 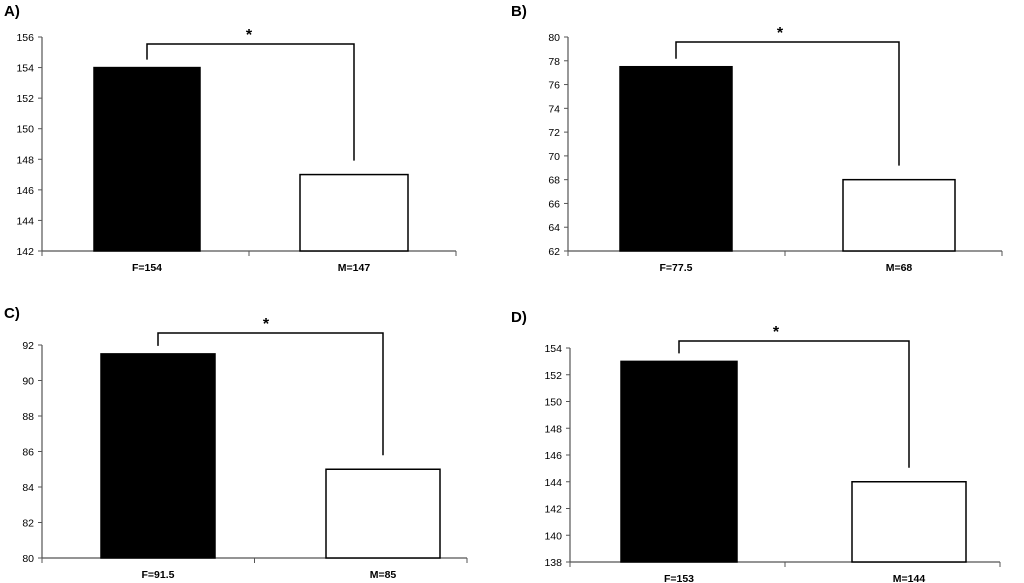 I want to click on category-label: M=144, so click(x=909, y=578).